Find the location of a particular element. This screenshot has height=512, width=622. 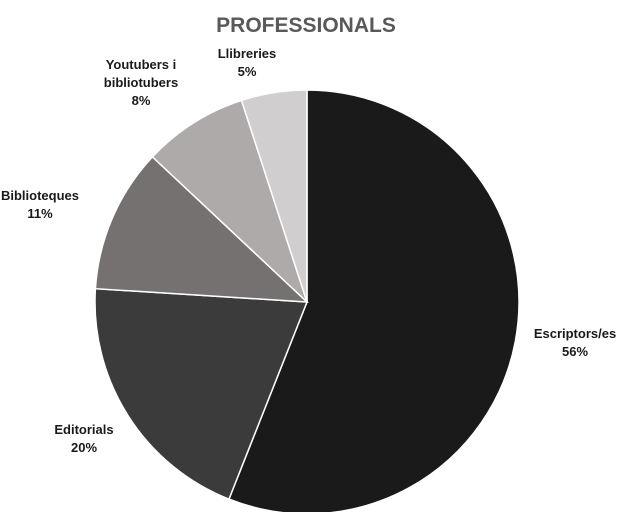

chart-title: PROFESSIONALS is located at coordinates (306, 25).